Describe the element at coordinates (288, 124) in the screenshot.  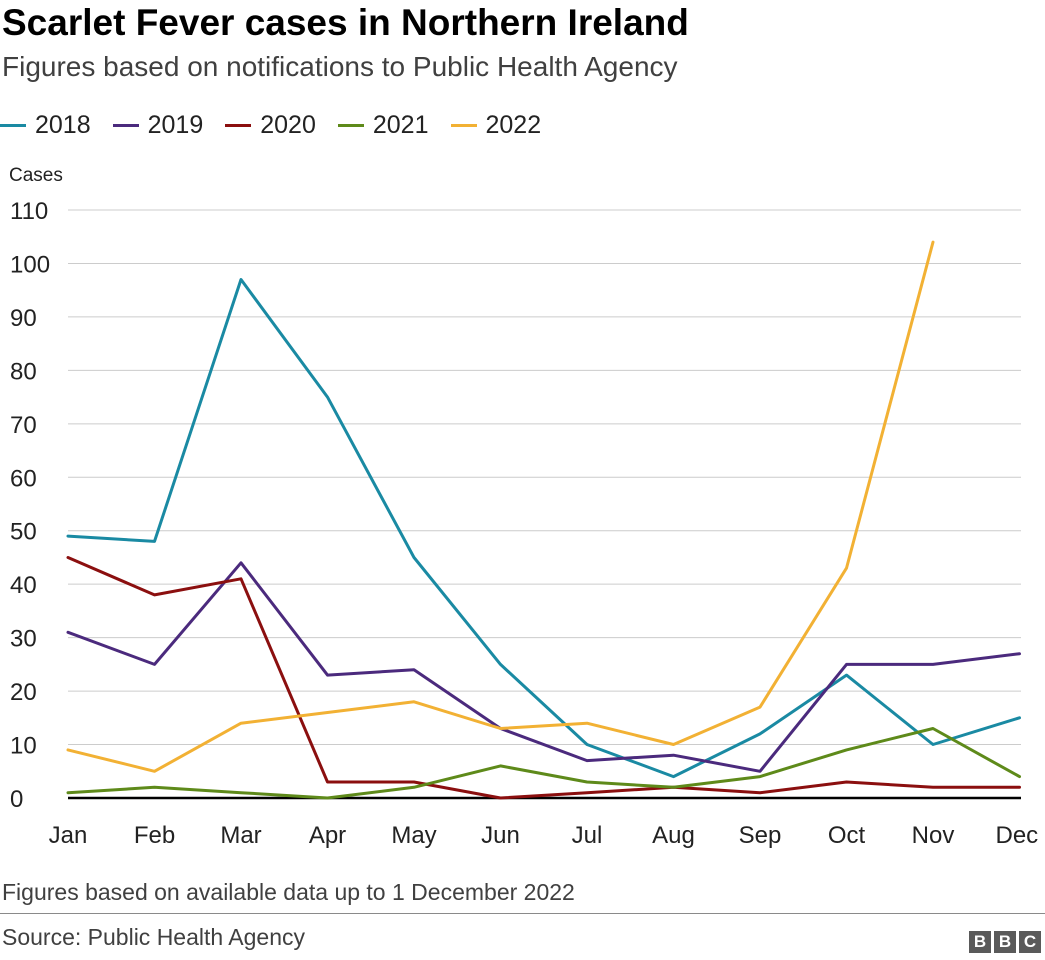
I see `legend-label: 2020` at that location.